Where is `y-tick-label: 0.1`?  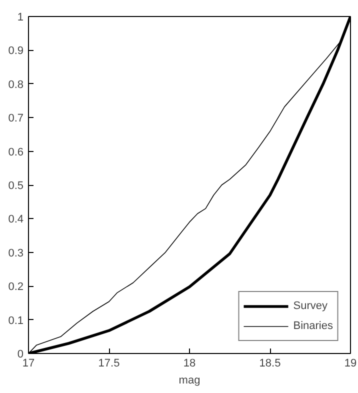
y-tick-label: 0.1 is located at coordinates (16, 320).